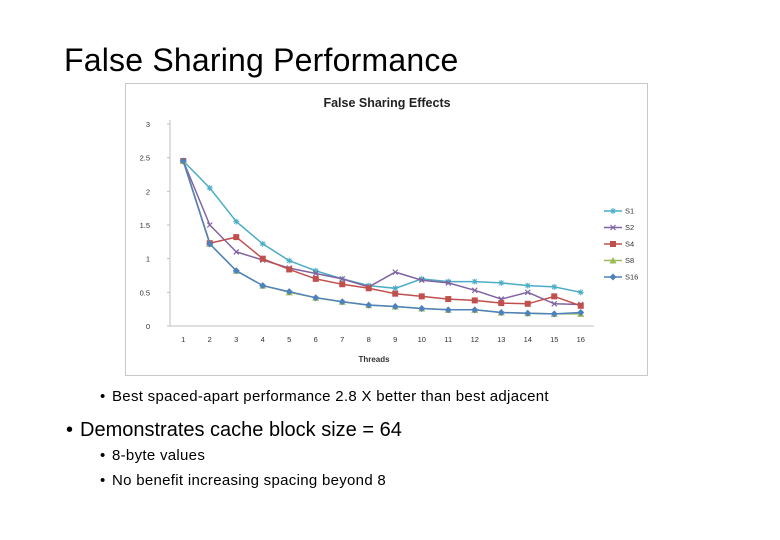 The width and height of the screenshot is (780, 540). I want to click on x-tick-label: 14, so click(528, 339).